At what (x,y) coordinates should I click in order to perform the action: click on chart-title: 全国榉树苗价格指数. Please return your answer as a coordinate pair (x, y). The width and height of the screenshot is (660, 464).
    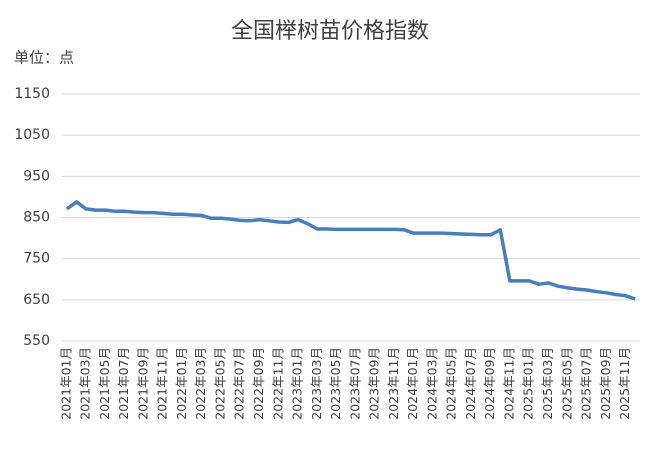
    Looking at the image, I should click on (330, 31).